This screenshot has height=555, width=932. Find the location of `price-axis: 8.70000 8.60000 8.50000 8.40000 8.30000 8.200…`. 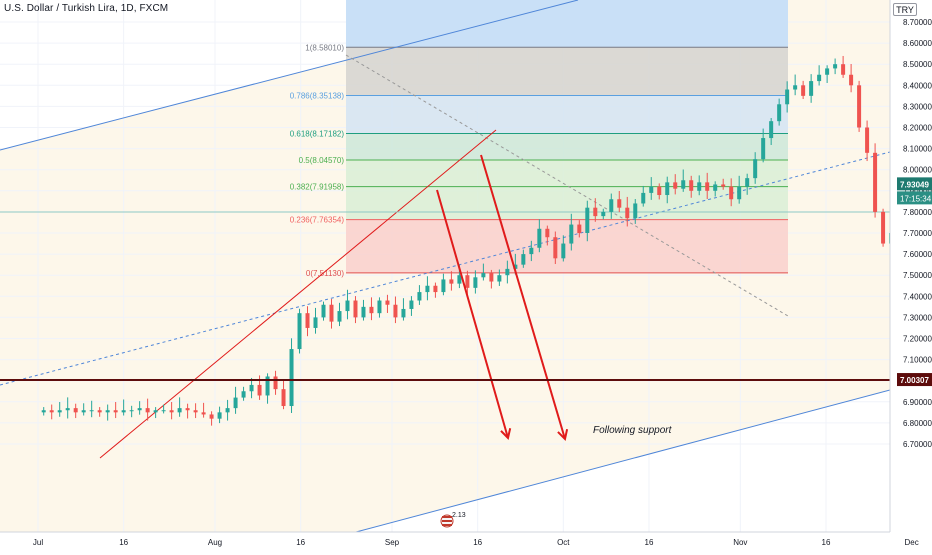

price-axis: 8.70000 8.60000 8.50000 8.40000 8.30000 8.200… is located at coordinates (910, 275).